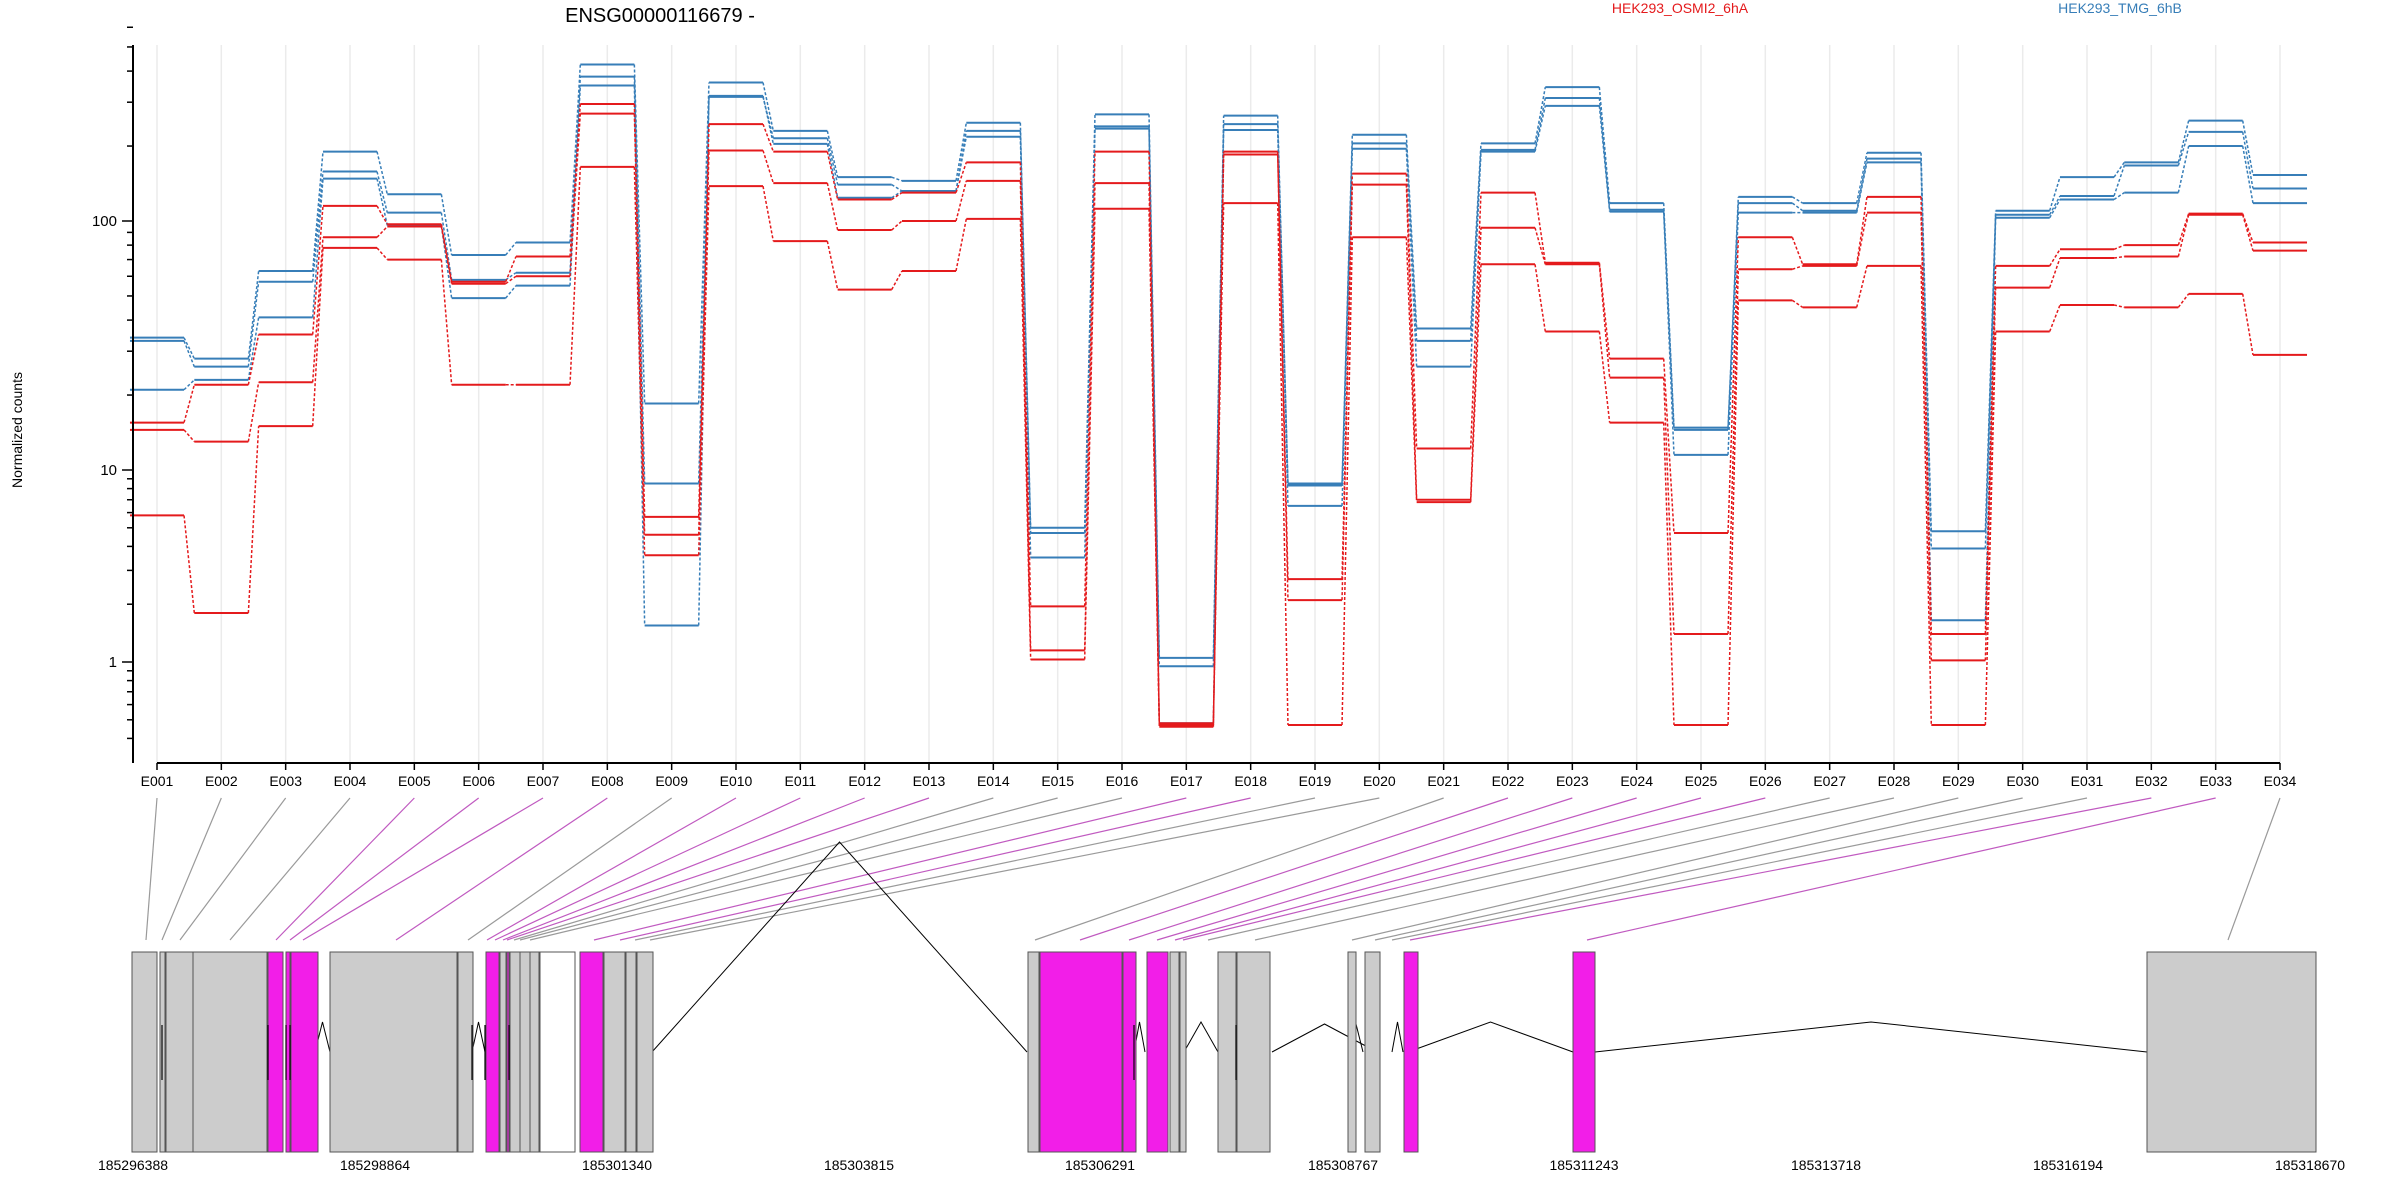 The height and width of the screenshot is (1200, 2400). I want to click on x-tick-label-e028: E028, so click(1894, 781).